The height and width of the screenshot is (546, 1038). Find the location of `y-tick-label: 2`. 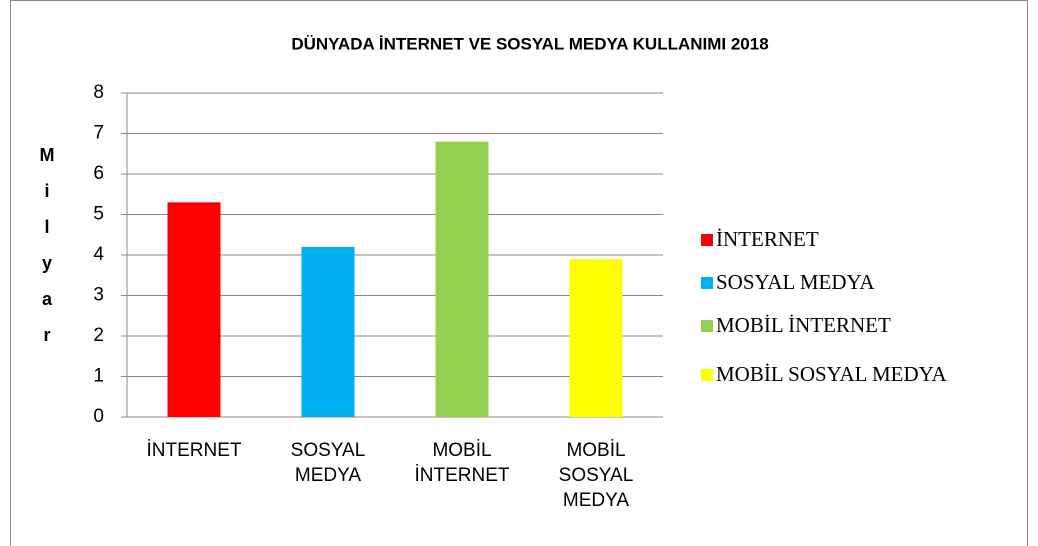

y-tick-label: 2 is located at coordinates (98, 335).